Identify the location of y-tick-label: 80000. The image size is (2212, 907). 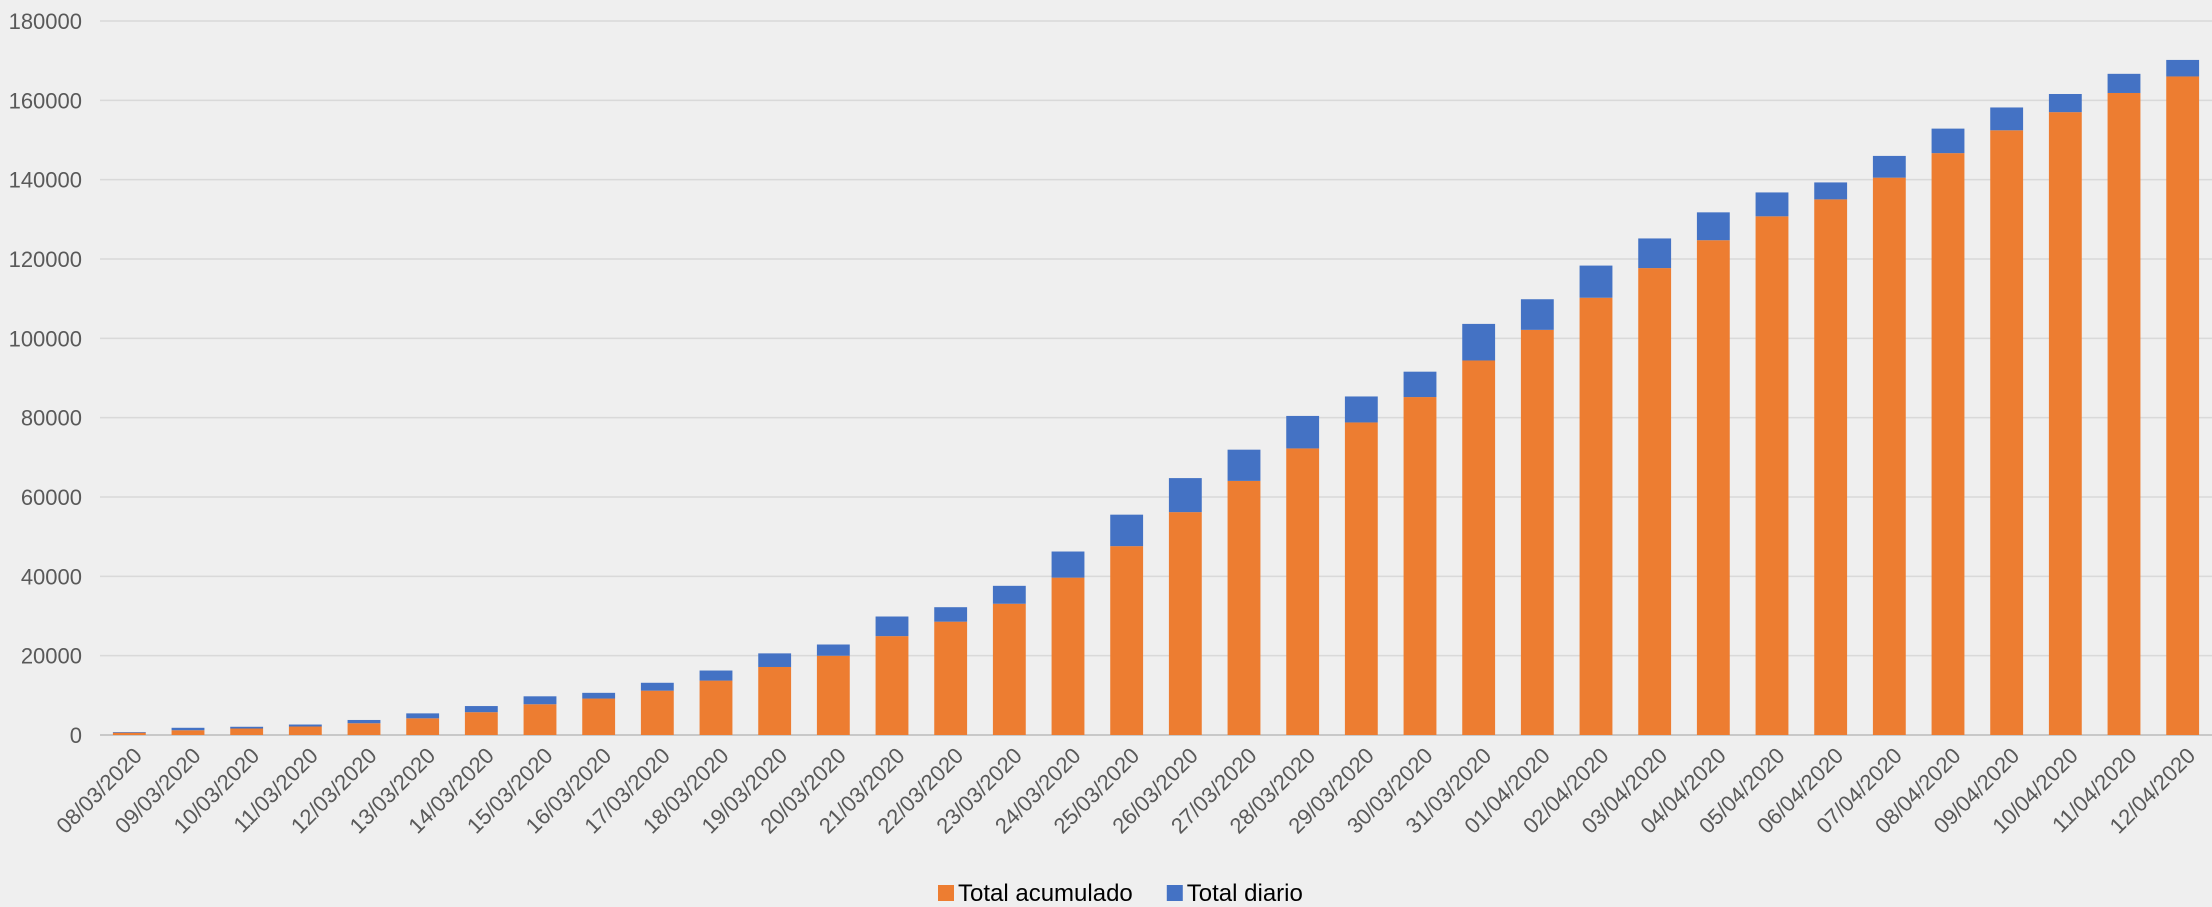
(51, 418).